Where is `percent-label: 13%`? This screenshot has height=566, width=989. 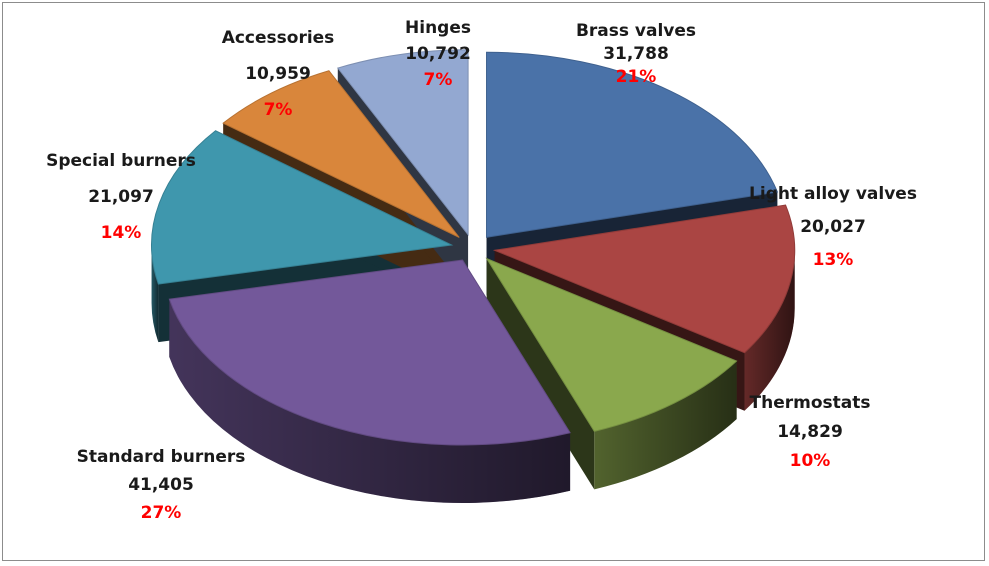
percent-label: 13% is located at coordinates (833, 260).